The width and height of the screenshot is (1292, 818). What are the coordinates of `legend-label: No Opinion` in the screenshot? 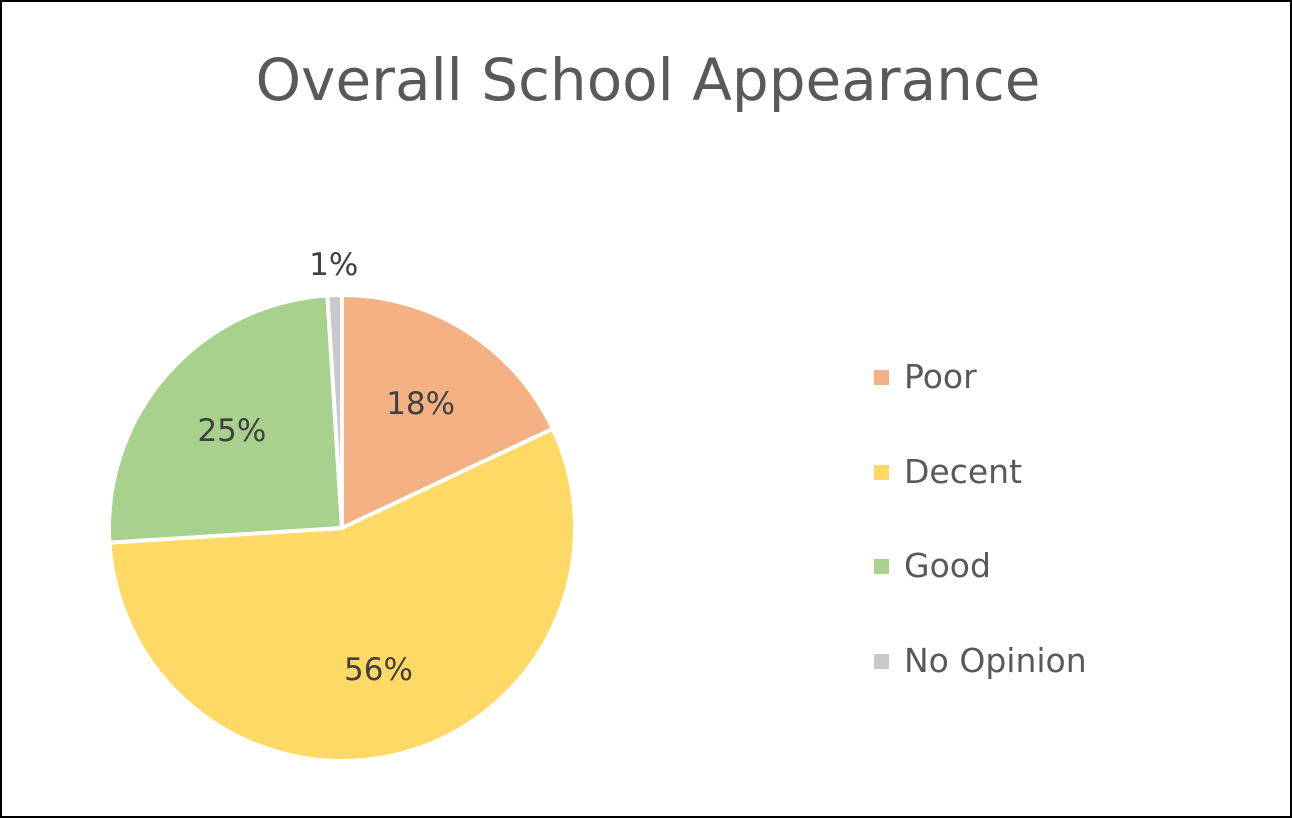 It's located at (995, 660).